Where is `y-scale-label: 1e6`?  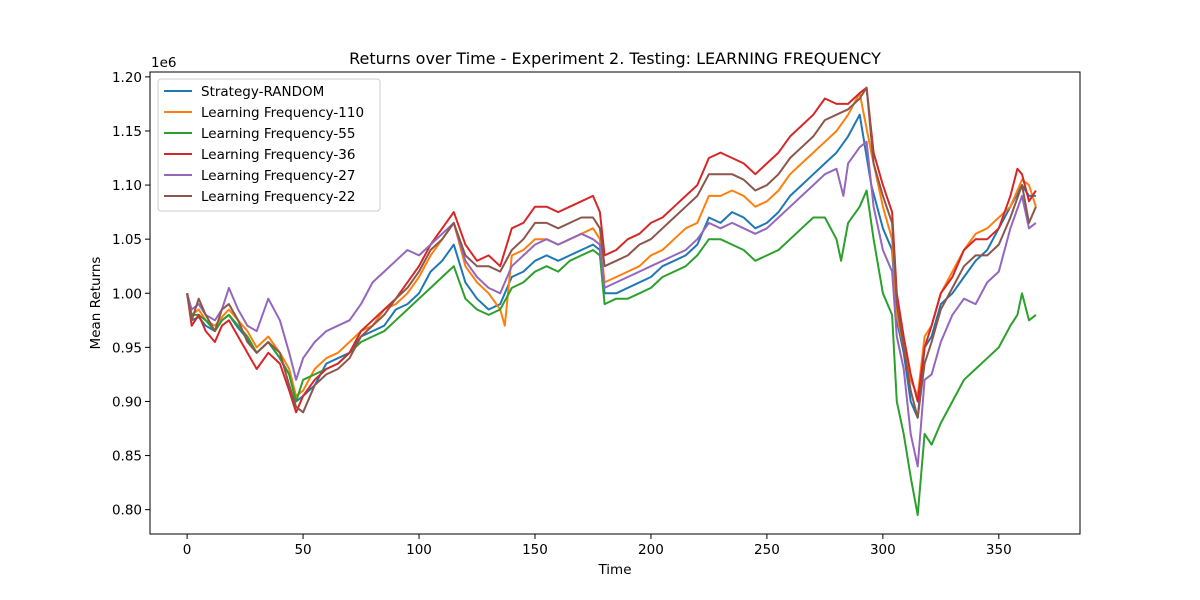
y-scale-label: 1e6 is located at coordinates (163, 63).